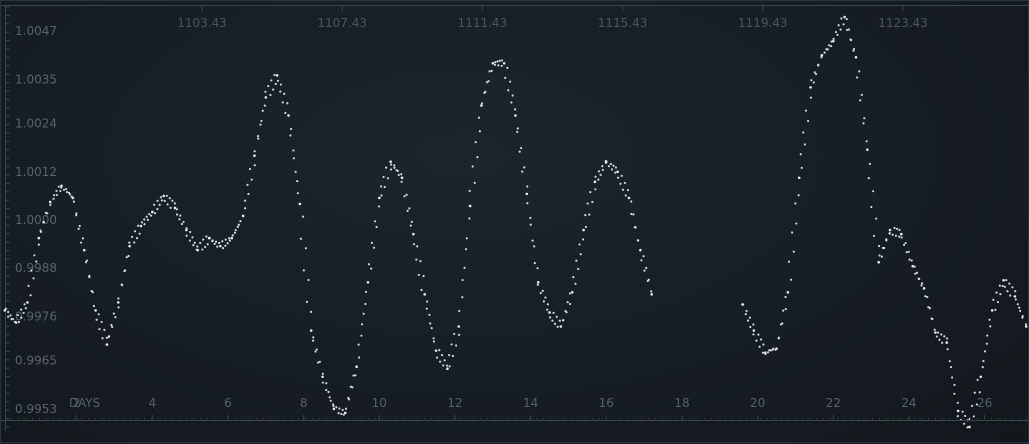 The image size is (1029, 444). I want to click on bottom-tick-label: 24, so click(908, 403).